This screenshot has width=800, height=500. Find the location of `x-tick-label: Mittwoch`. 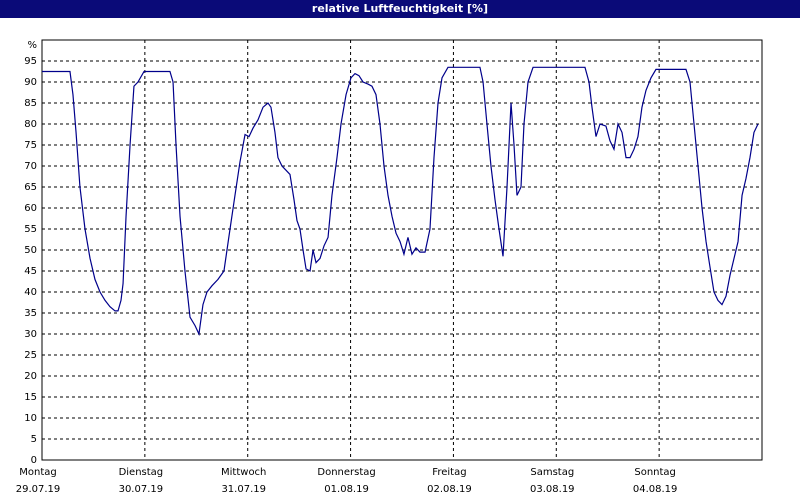

x-tick-label: Mittwoch is located at coordinates (243, 472).